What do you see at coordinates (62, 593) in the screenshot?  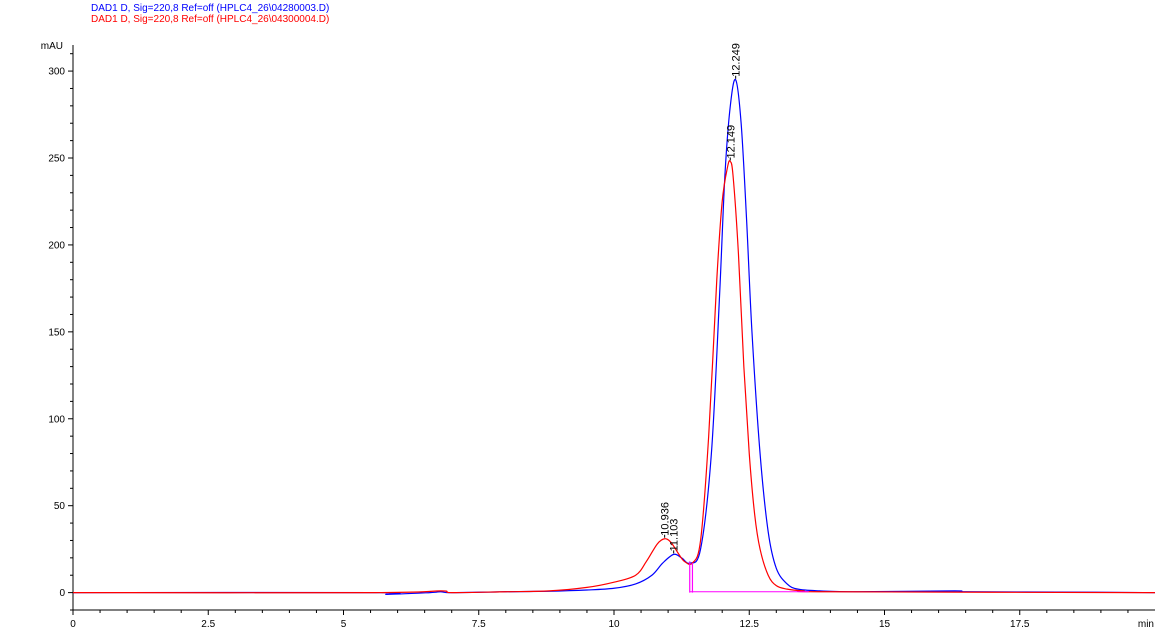 I see `y-tick-label: 0` at bounding box center [62, 593].